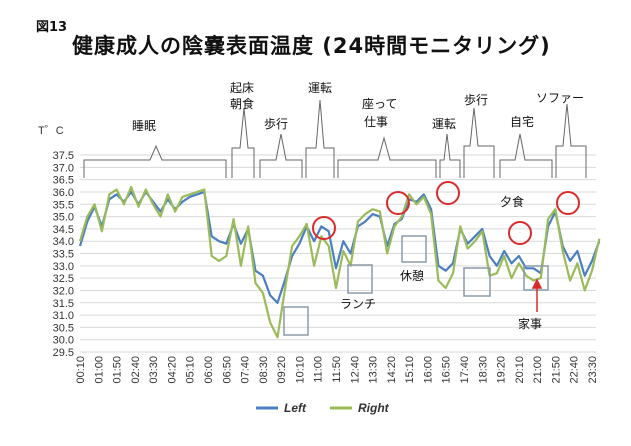  Describe the element at coordinates (118, 370) in the screenshot. I see `x-tick-label: 01:50` at that location.